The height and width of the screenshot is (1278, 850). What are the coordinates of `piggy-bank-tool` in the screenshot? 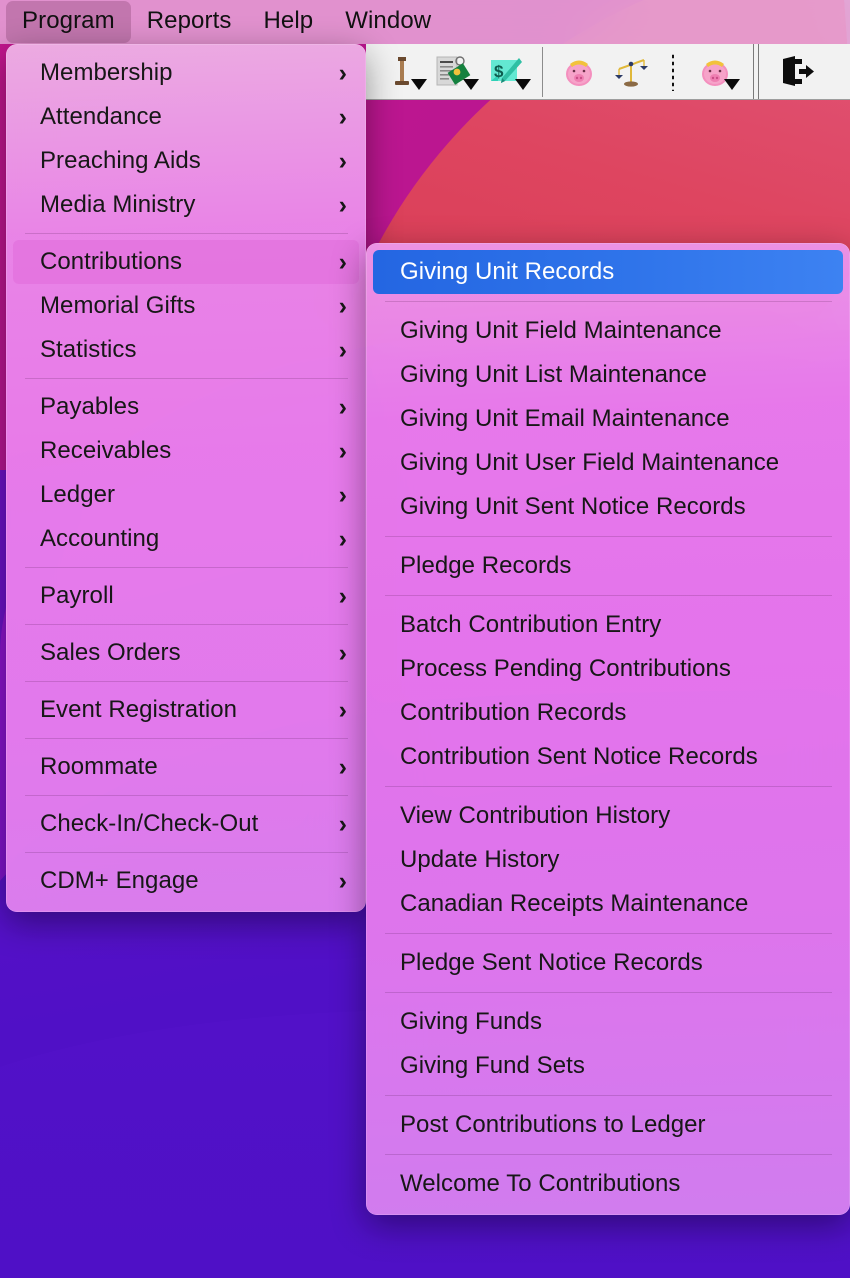 It's located at (579, 72).